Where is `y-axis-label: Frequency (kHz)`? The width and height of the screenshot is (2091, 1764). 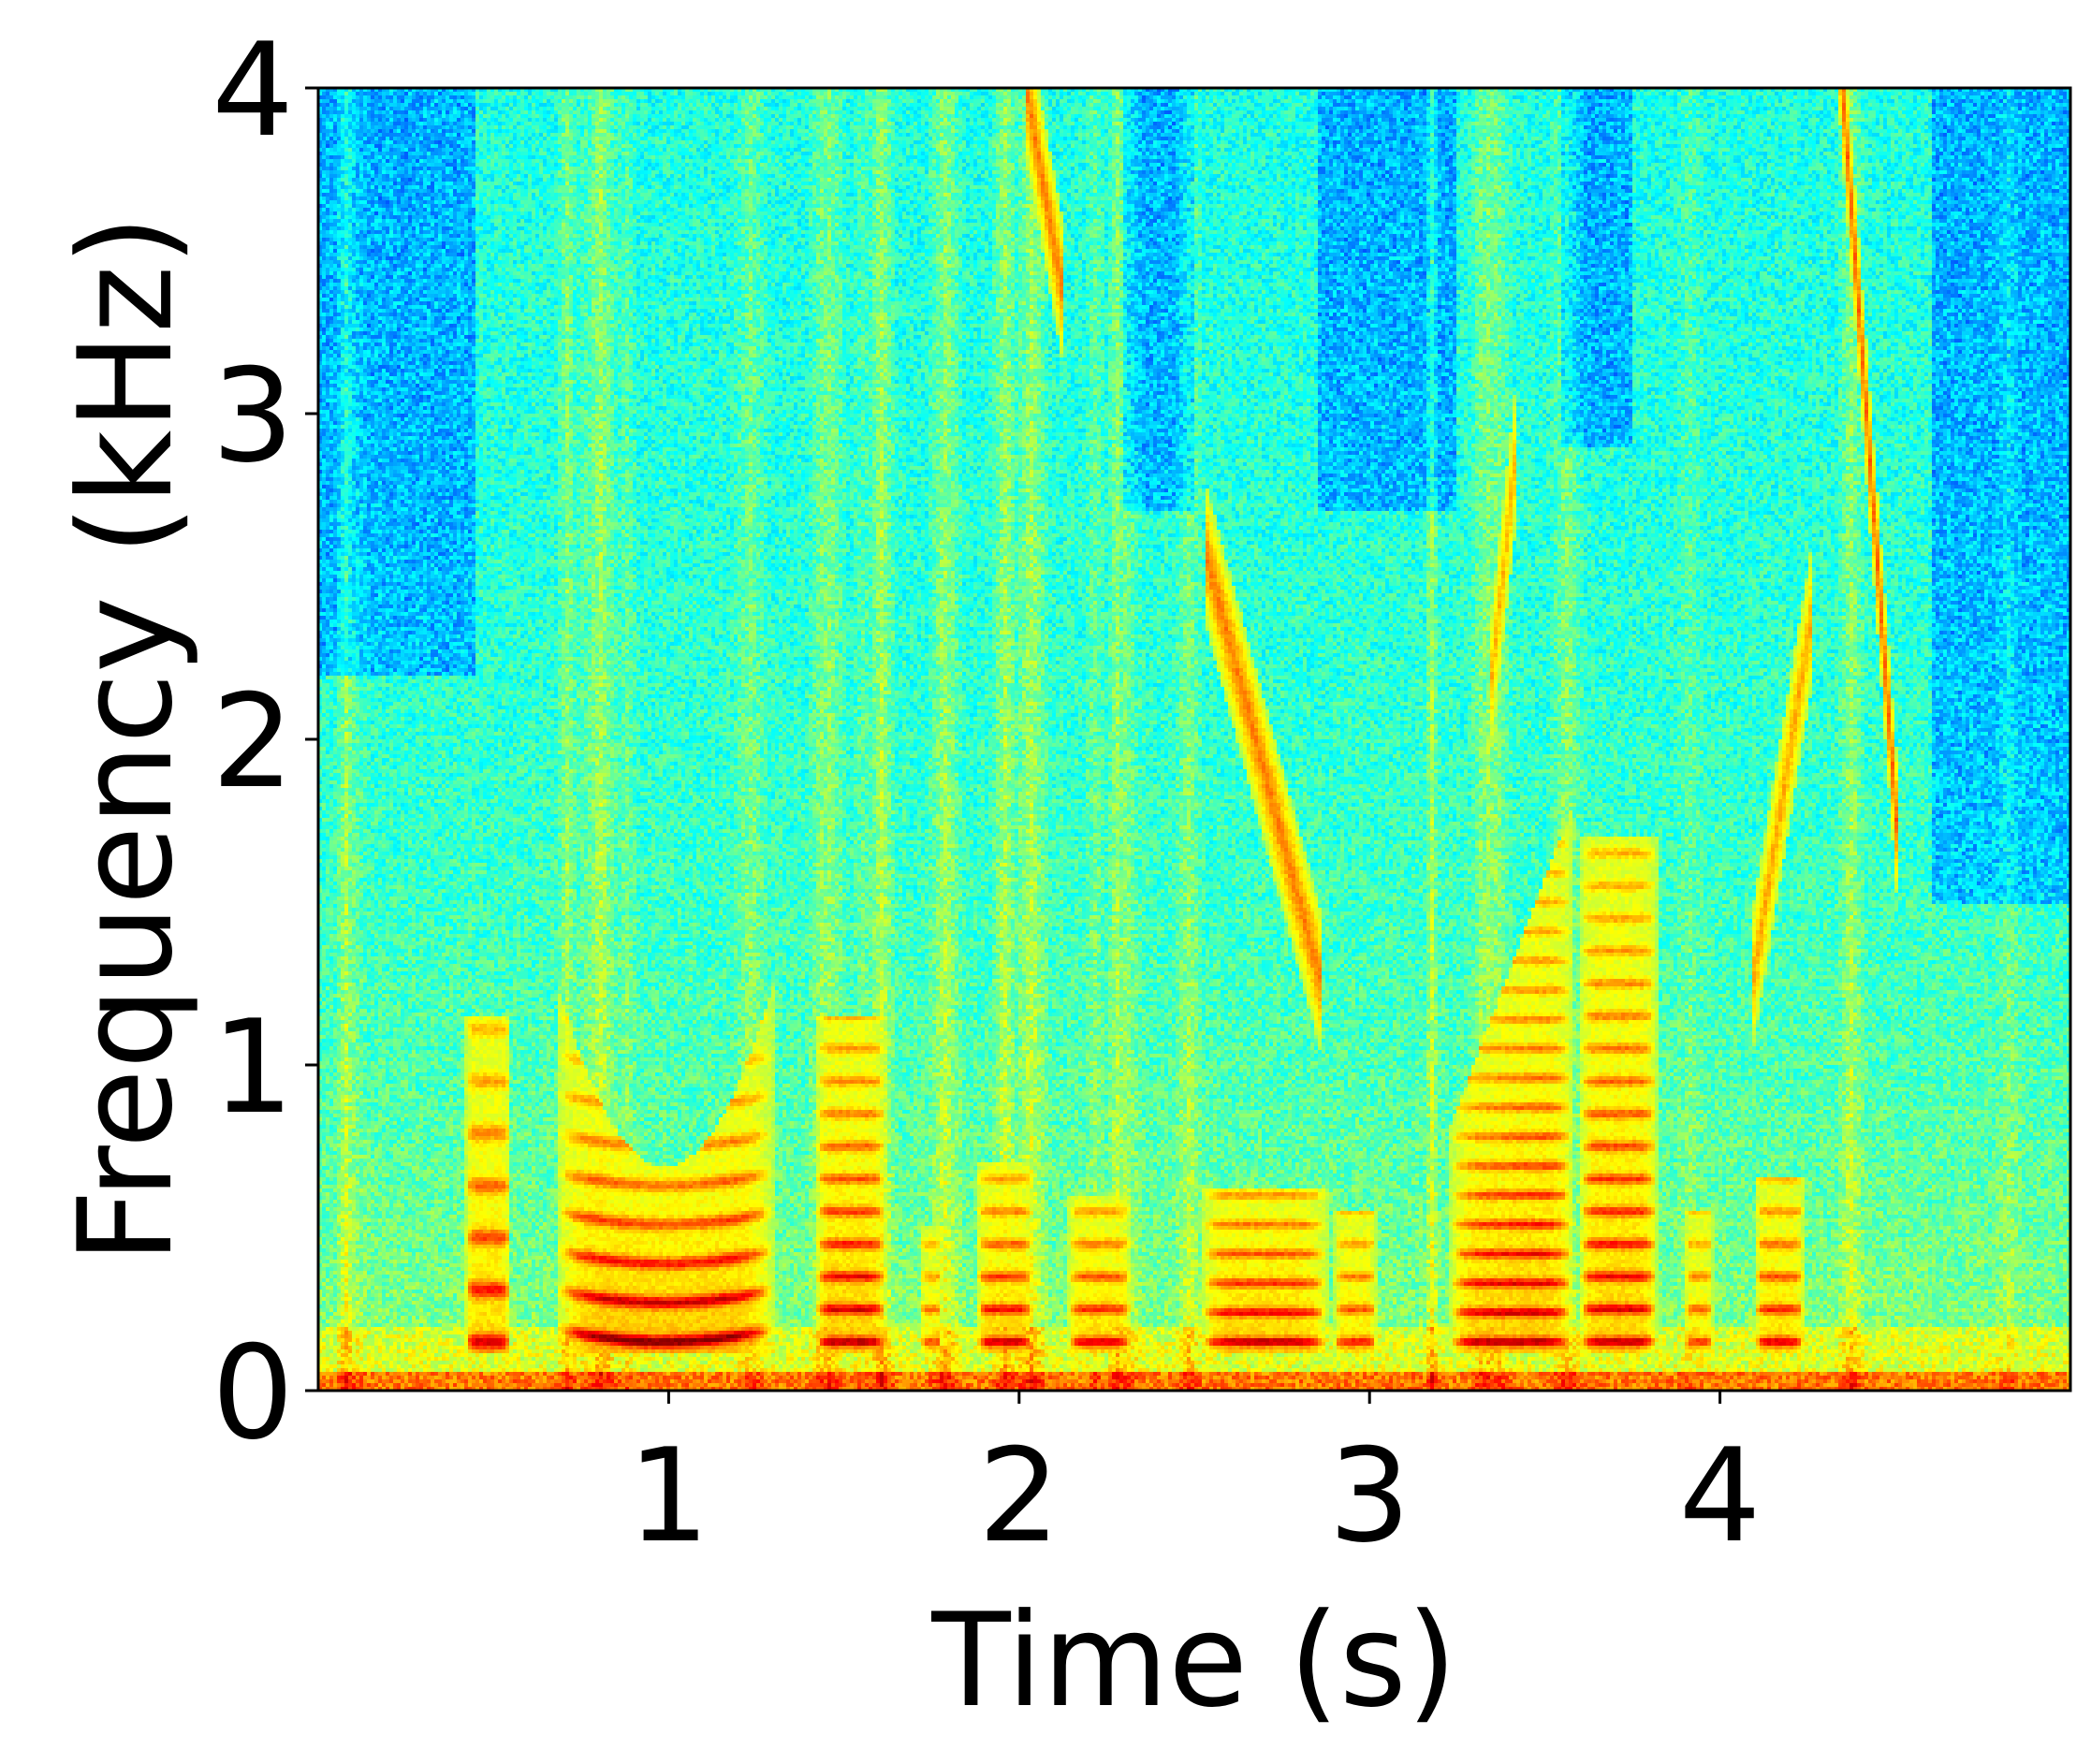
y-axis-label: Frequency (kHz) is located at coordinates (126, 739).